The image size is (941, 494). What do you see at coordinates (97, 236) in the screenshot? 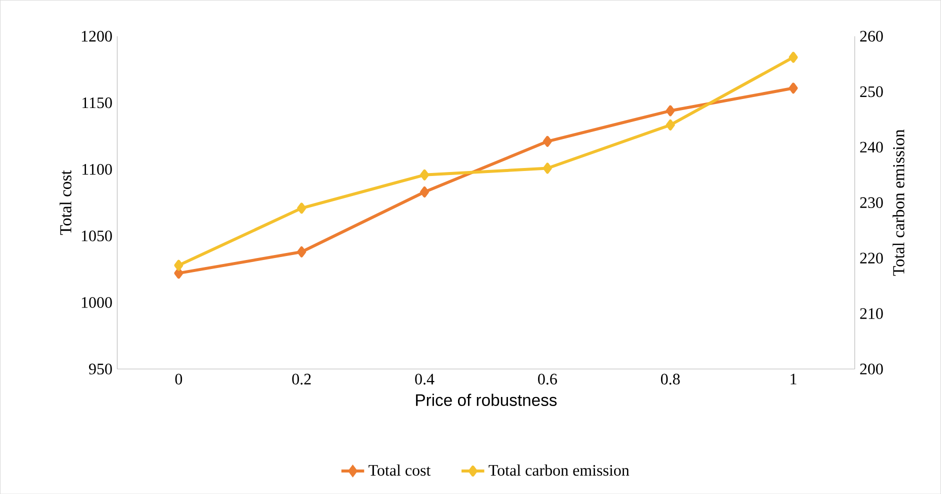
I see `y-tick-label: 1050` at bounding box center [97, 236].